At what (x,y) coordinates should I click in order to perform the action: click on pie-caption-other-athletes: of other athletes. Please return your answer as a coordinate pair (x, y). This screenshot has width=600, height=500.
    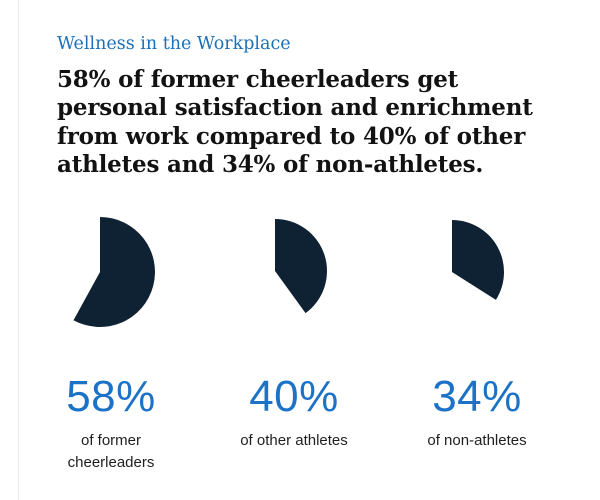
    Looking at the image, I should click on (294, 441).